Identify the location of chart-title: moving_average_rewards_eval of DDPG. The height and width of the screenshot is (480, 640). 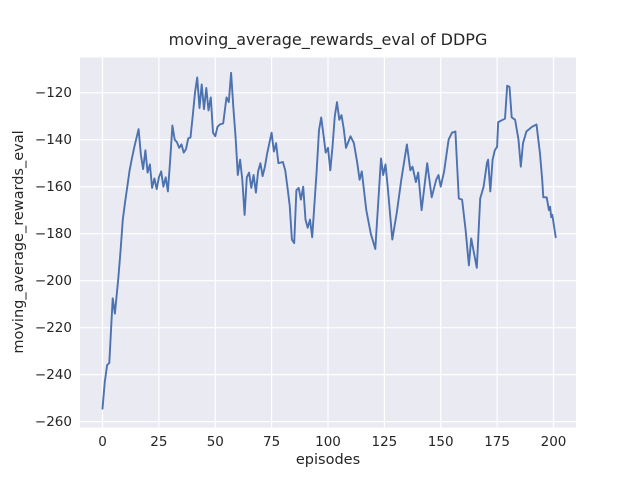
(328, 39).